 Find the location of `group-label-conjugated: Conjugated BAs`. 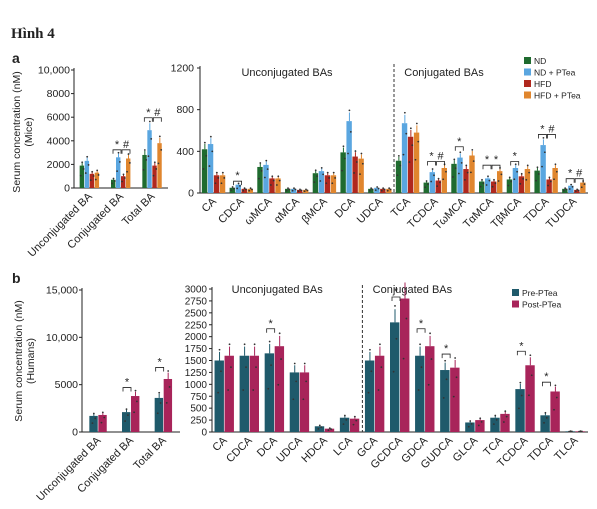

group-label-conjugated: Conjugated BAs is located at coordinates (413, 290).